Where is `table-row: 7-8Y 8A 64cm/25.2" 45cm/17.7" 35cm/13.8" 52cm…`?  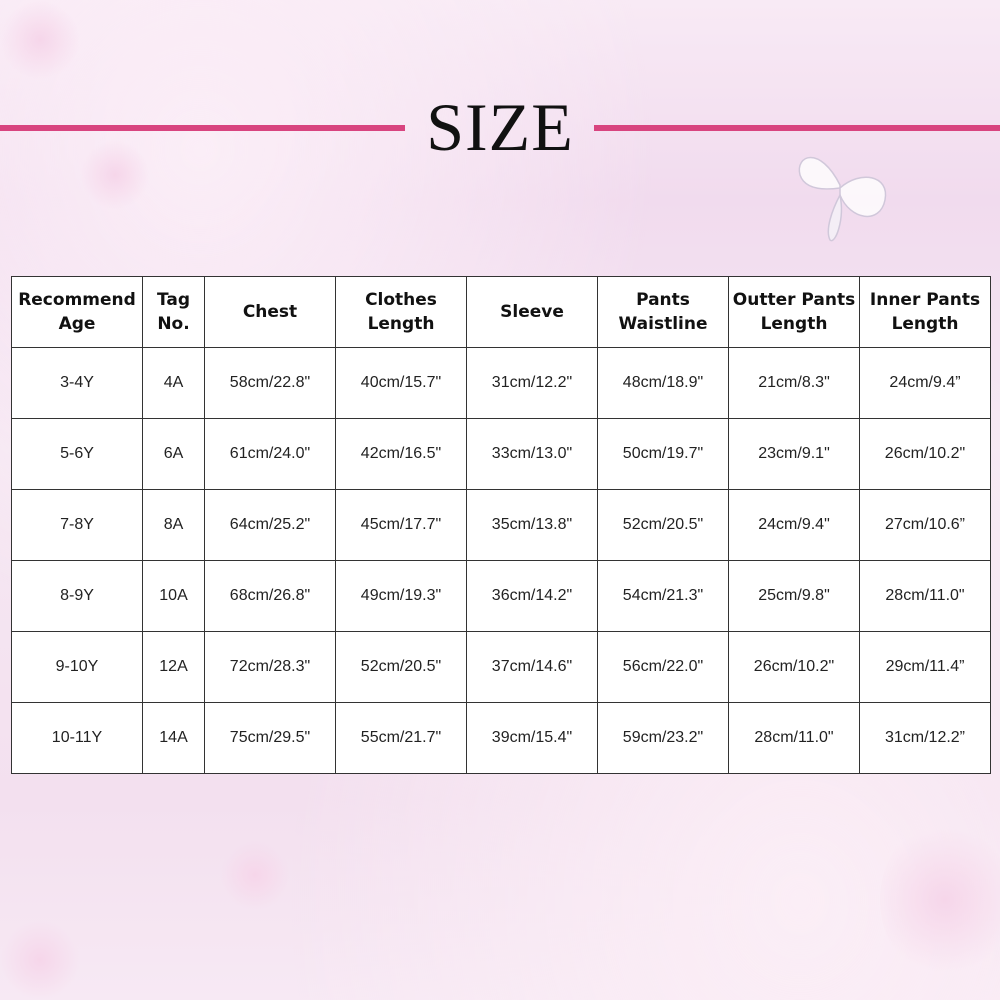
table-row: 7-8Y 8A 64cm/25.2" 45cm/17.7" 35cm/13.8" 52cm… is located at coordinates (501, 525).